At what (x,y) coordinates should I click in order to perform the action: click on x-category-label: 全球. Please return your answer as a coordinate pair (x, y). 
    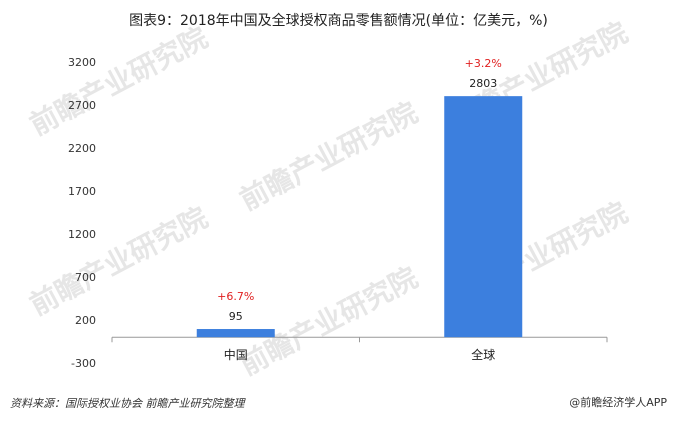
    Looking at the image, I should click on (483, 354).